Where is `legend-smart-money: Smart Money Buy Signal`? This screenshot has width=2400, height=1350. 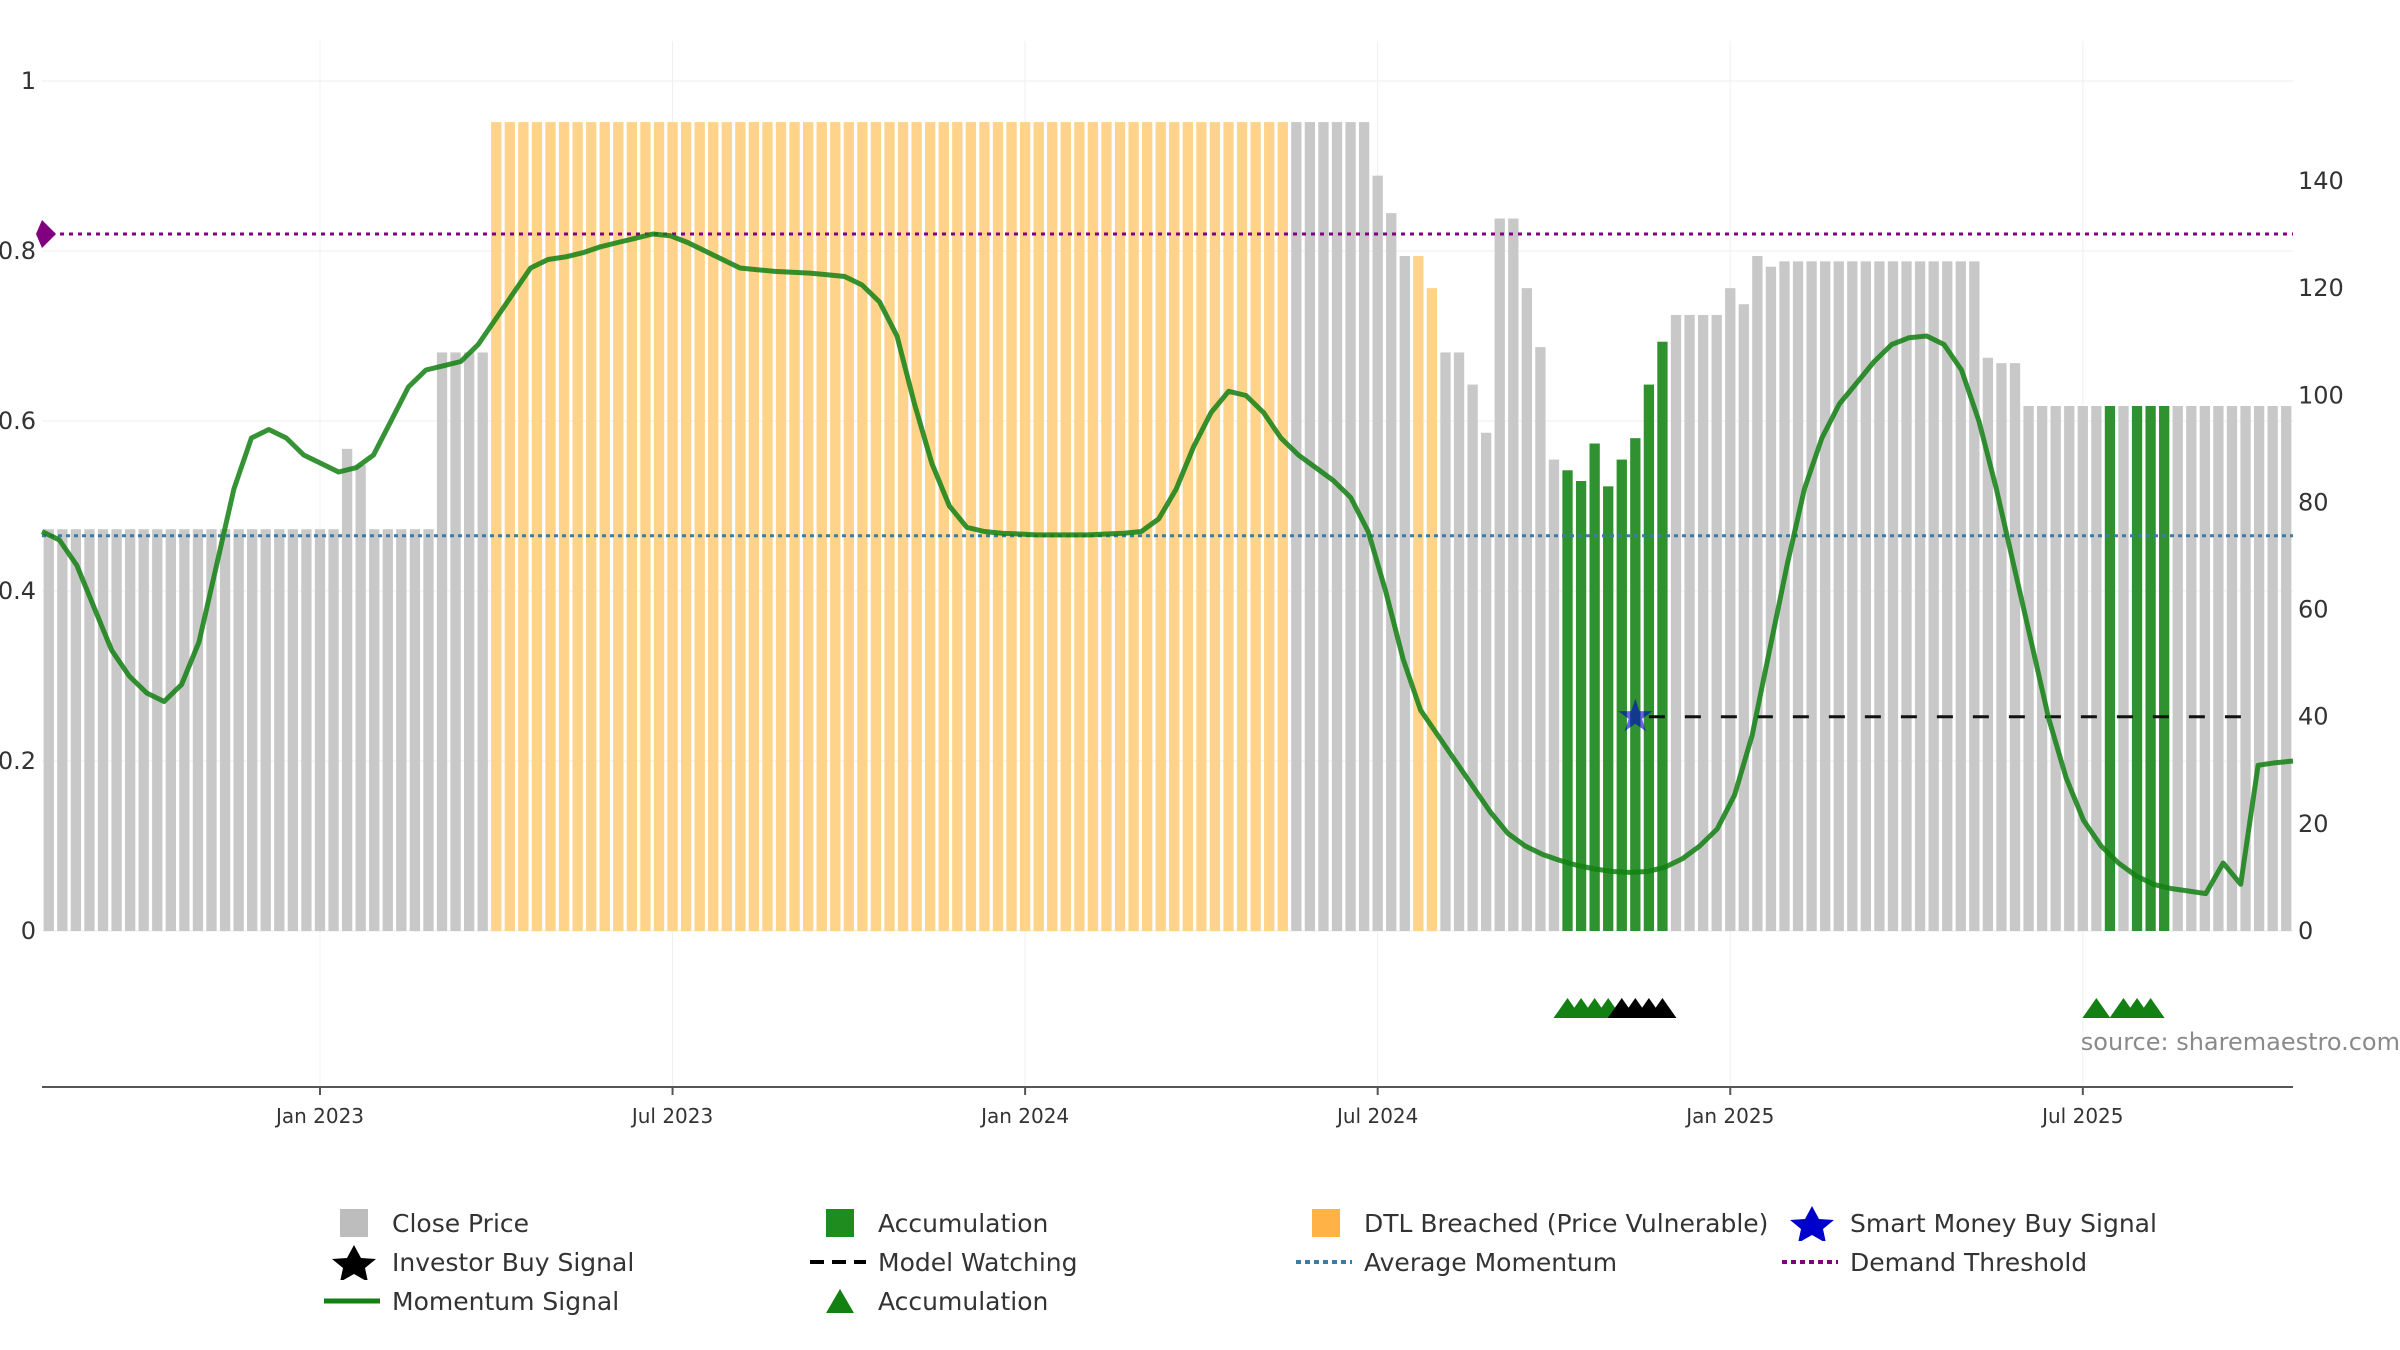
legend-smart-money: Smart Money Buy Signal is located at coordinates (1967, 1223).